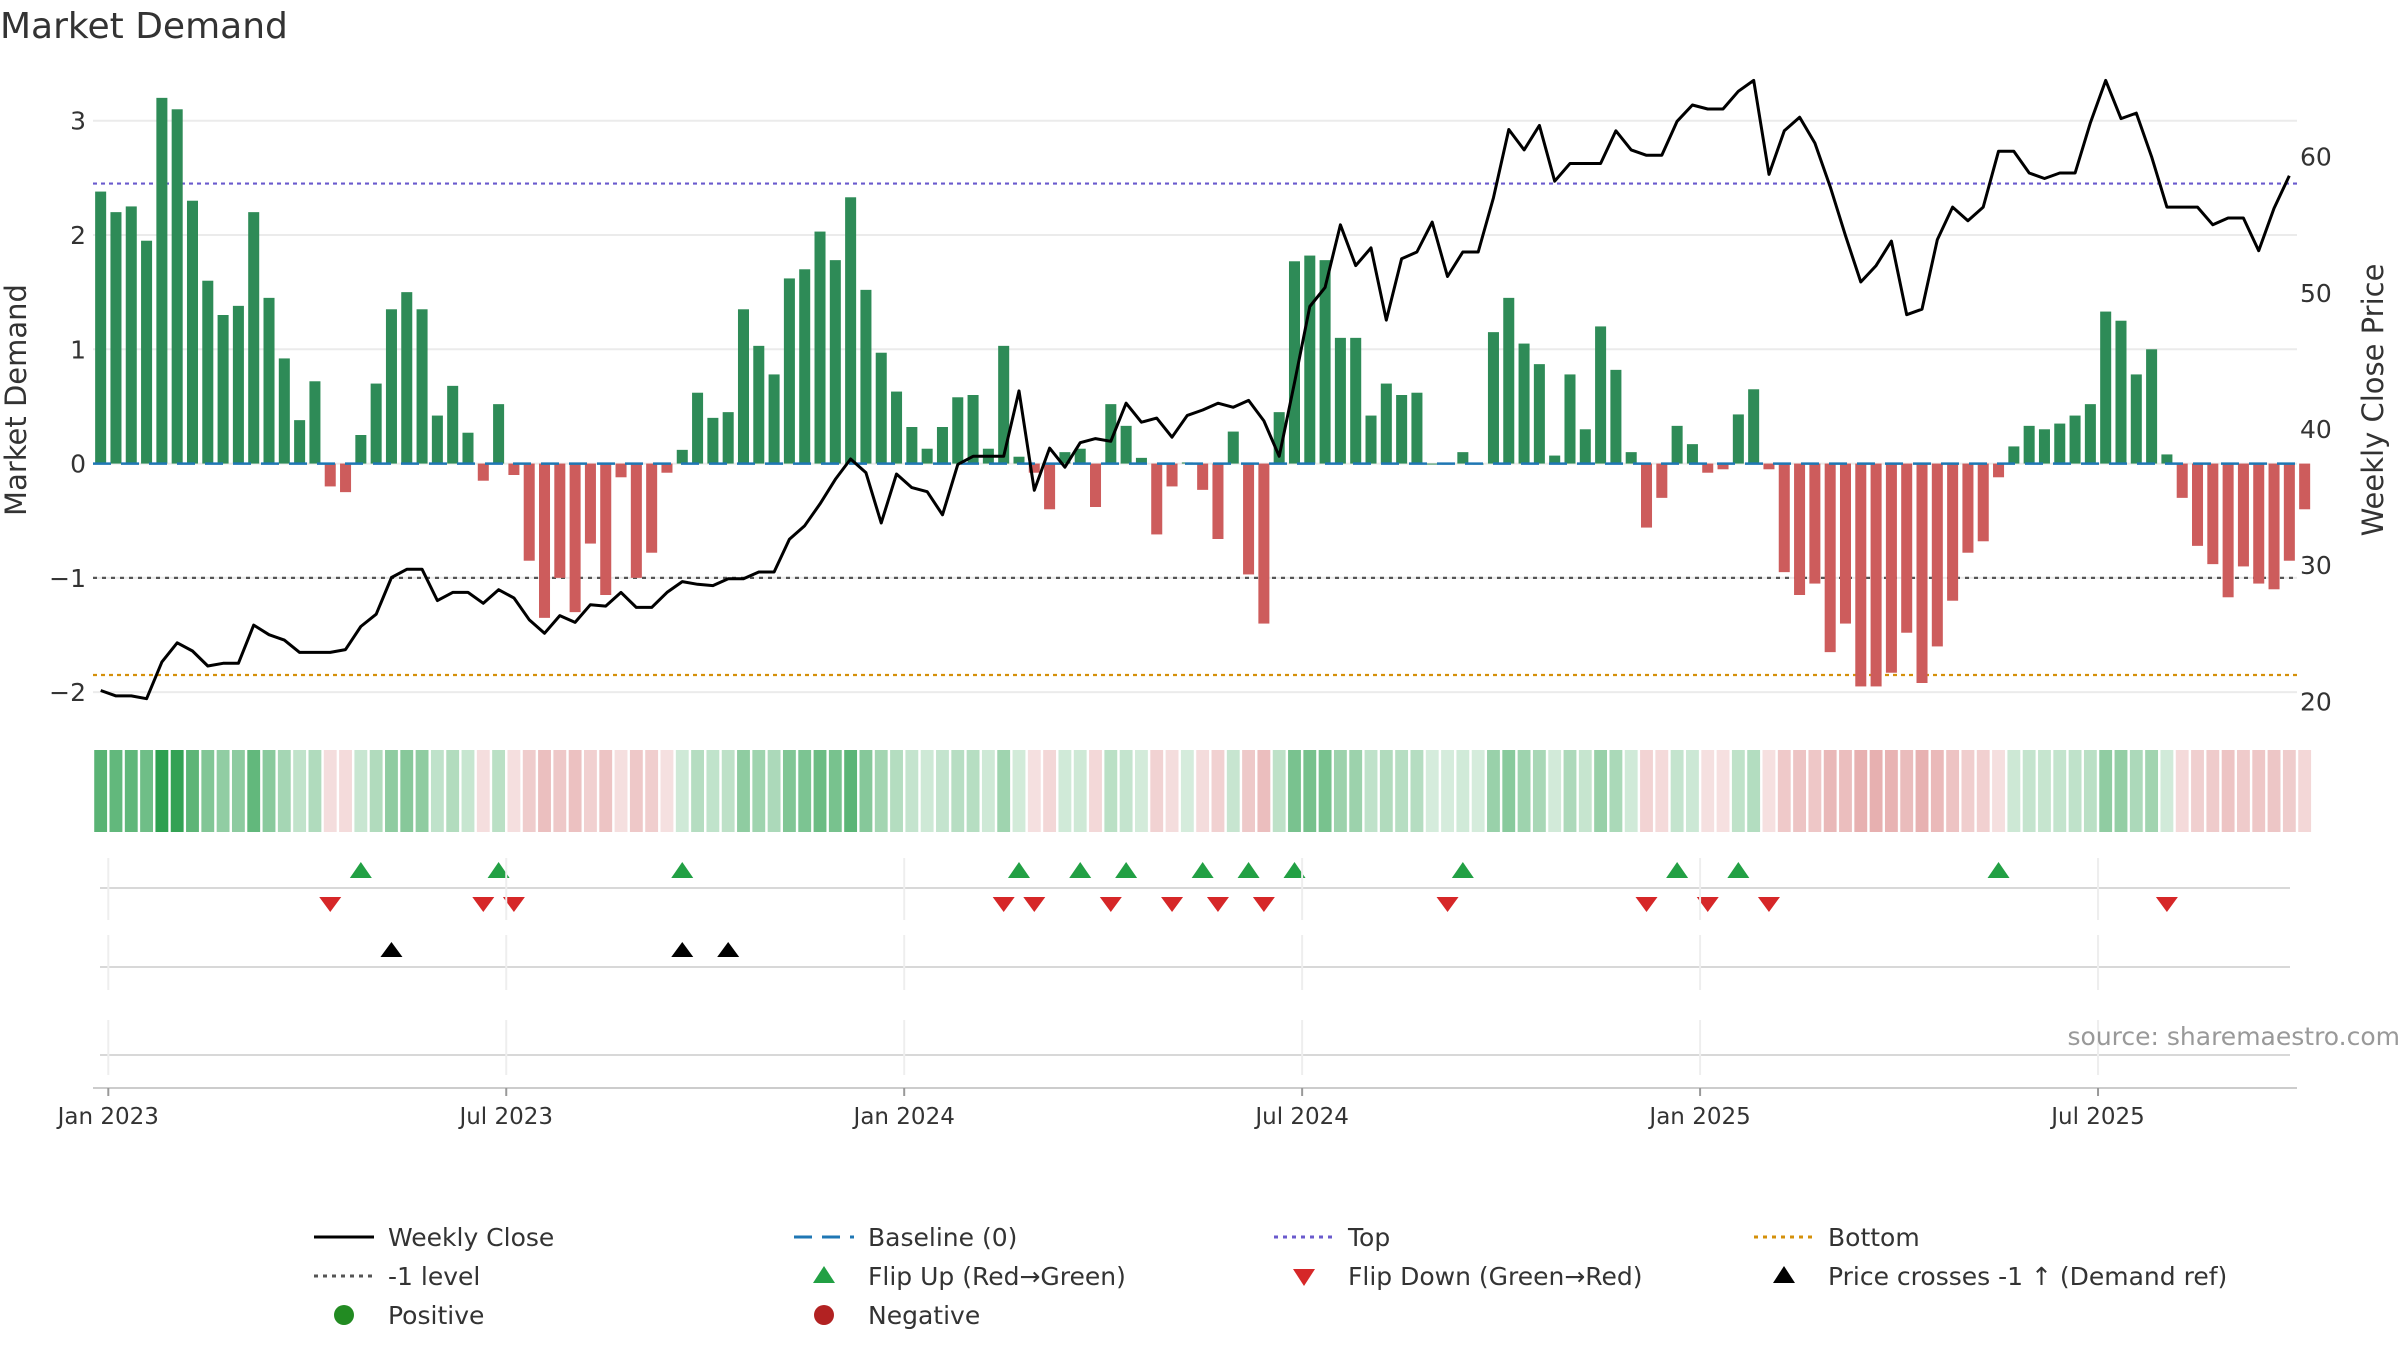 The height and width of the screenshot is (1350, 2400). I want to click on source-credit: source: sharemaestro.com, so click(2233, 1036).